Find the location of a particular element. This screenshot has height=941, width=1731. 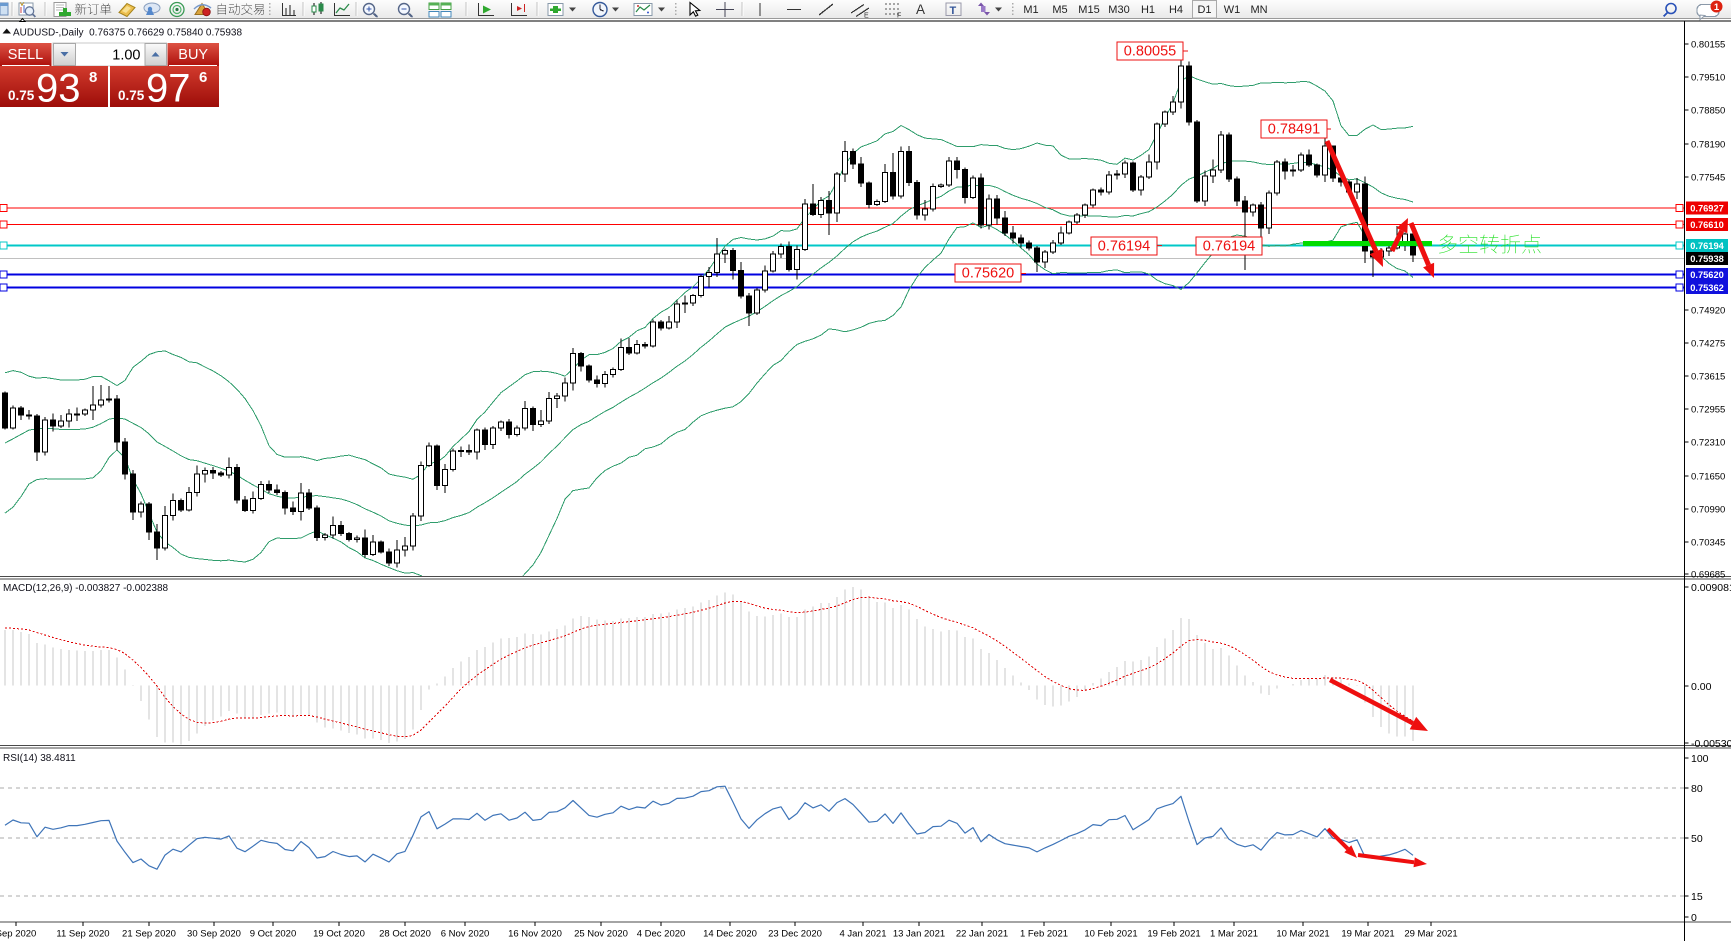

svg-text: -0.005306 is located at coordinates (1711, 744).